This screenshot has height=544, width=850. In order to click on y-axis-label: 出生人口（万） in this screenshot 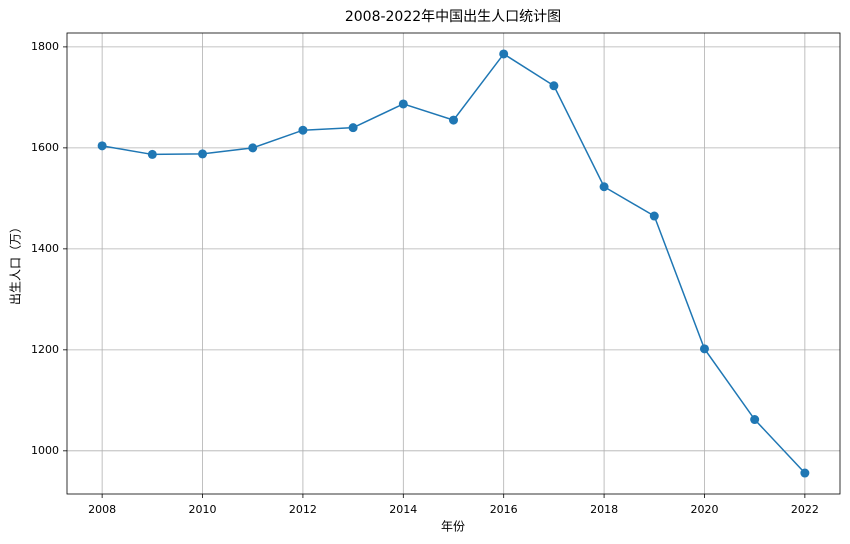, I will do `click(16, 263)`.